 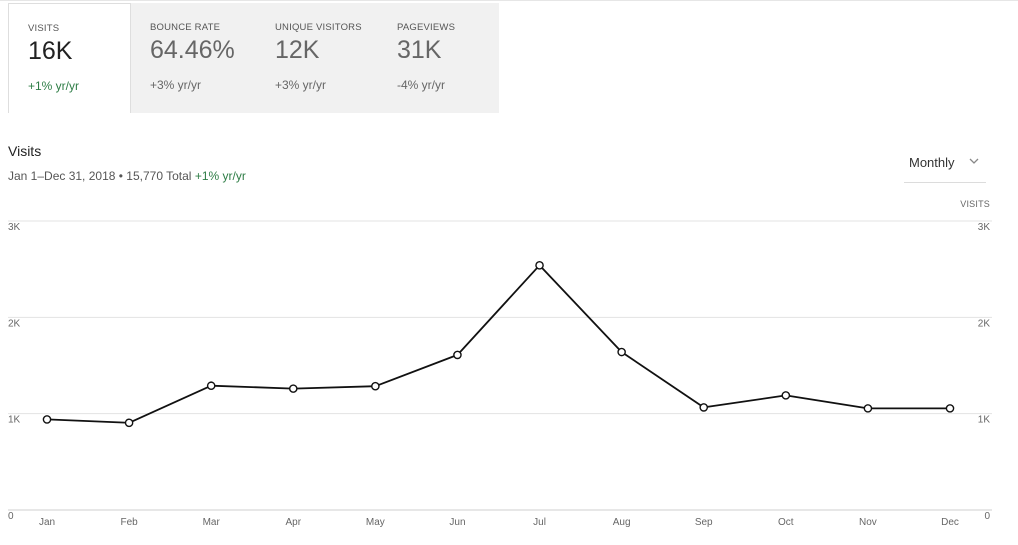 I want to click on metric-tab-bounce-rate: BOUNCE RATE 64.46% +3% yr/yr, so click(x=193, y=58).